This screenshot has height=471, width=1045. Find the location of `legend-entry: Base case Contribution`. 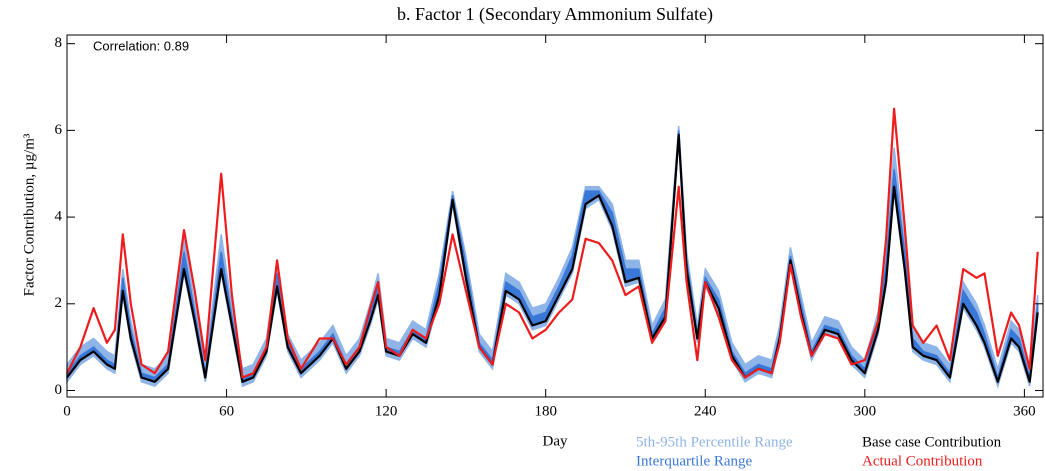

legend-entry: Base case Contribution is located at coordinates (932, 442).